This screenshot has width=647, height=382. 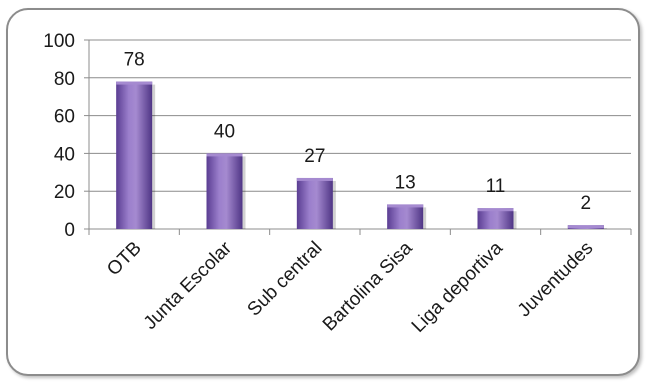 I want to click on y-tick-labels: 0 20 40 60 80 100, so click(x=59, y=136).